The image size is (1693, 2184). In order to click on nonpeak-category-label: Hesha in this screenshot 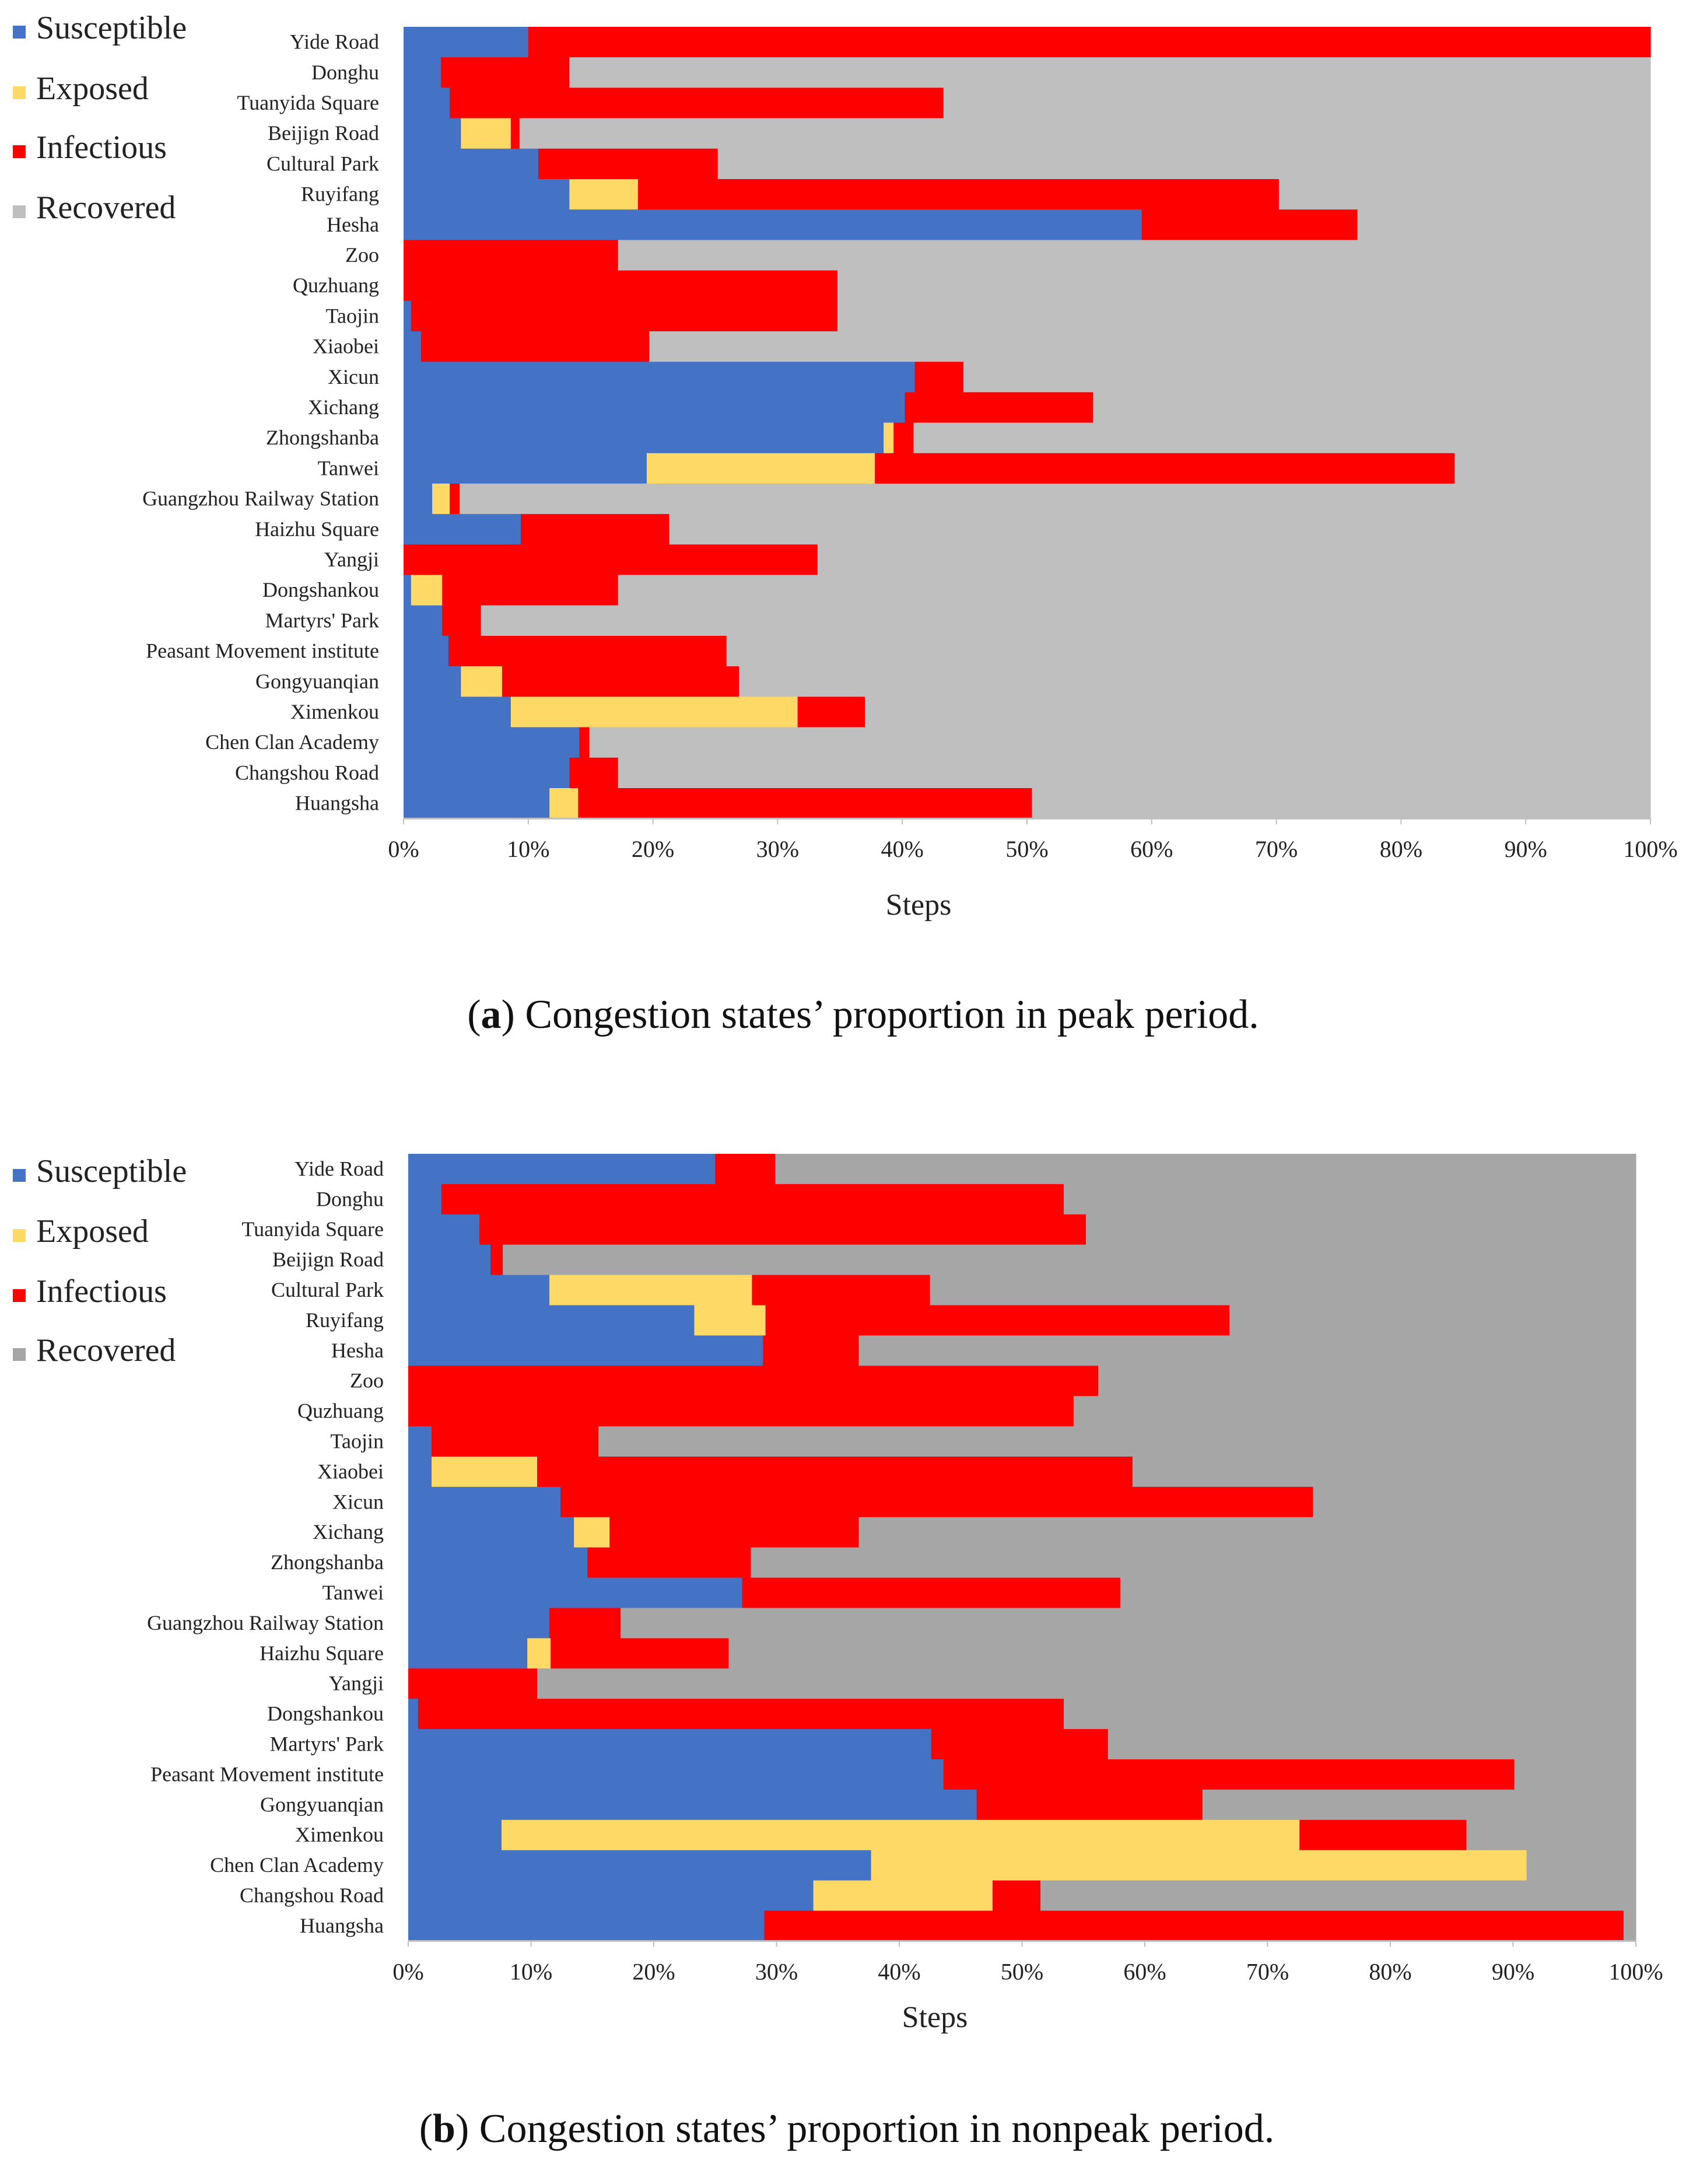, I will do `click(357, 1350)`.